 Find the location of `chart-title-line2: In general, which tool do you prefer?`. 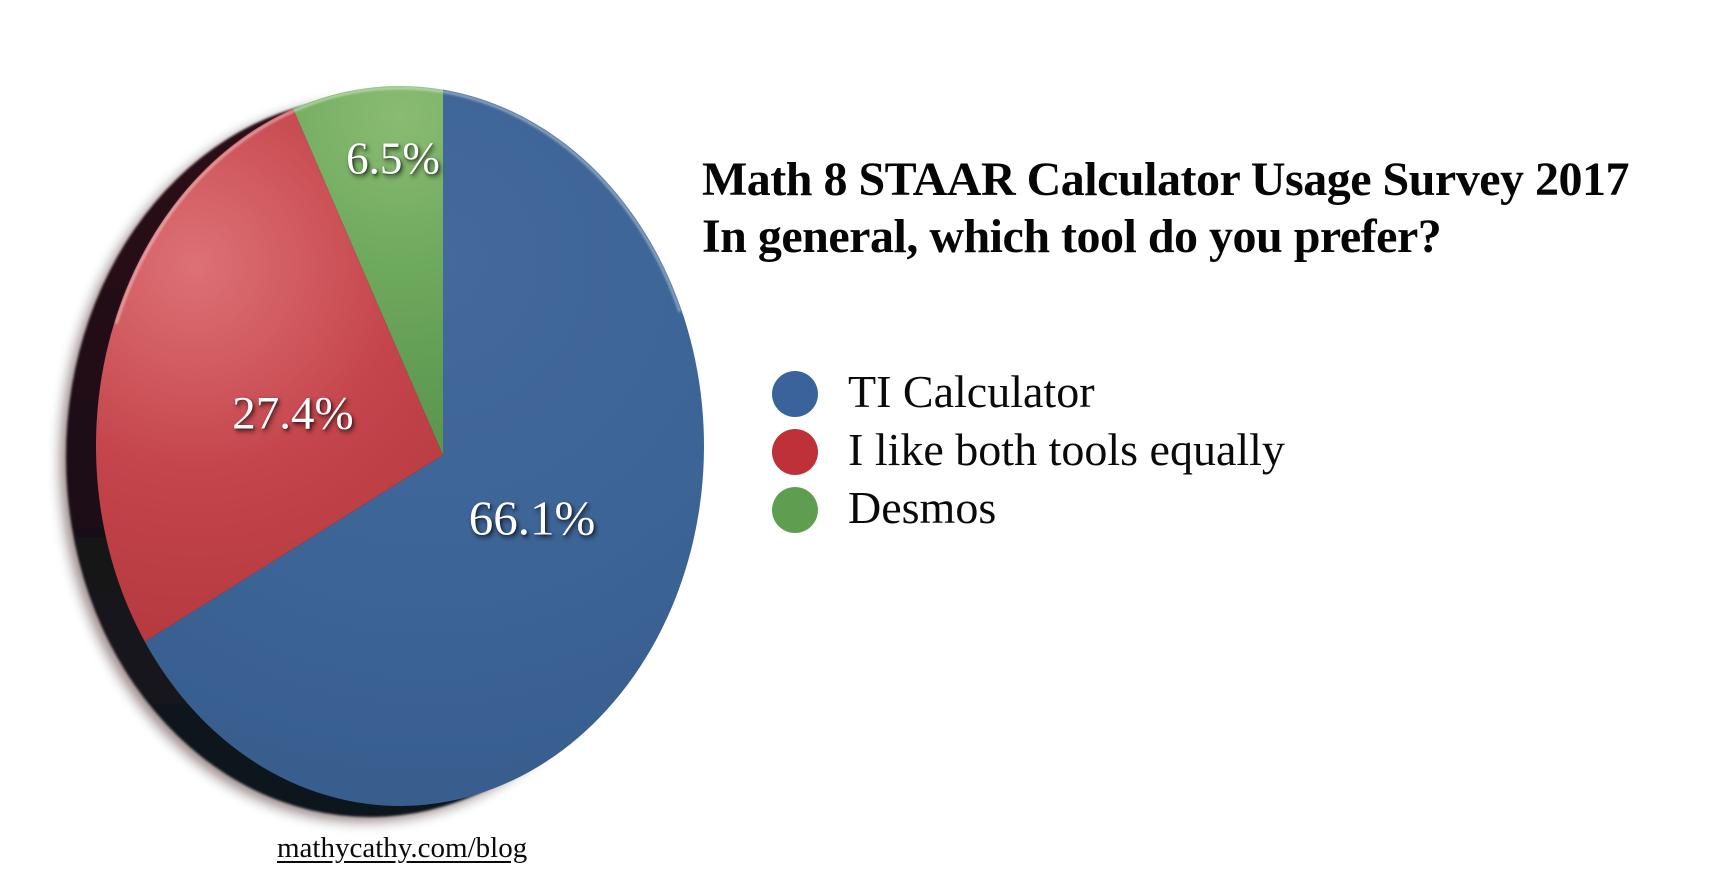

chart-title-line2: In general, which tool do you prefer? is located at coordinates (1072, 236).